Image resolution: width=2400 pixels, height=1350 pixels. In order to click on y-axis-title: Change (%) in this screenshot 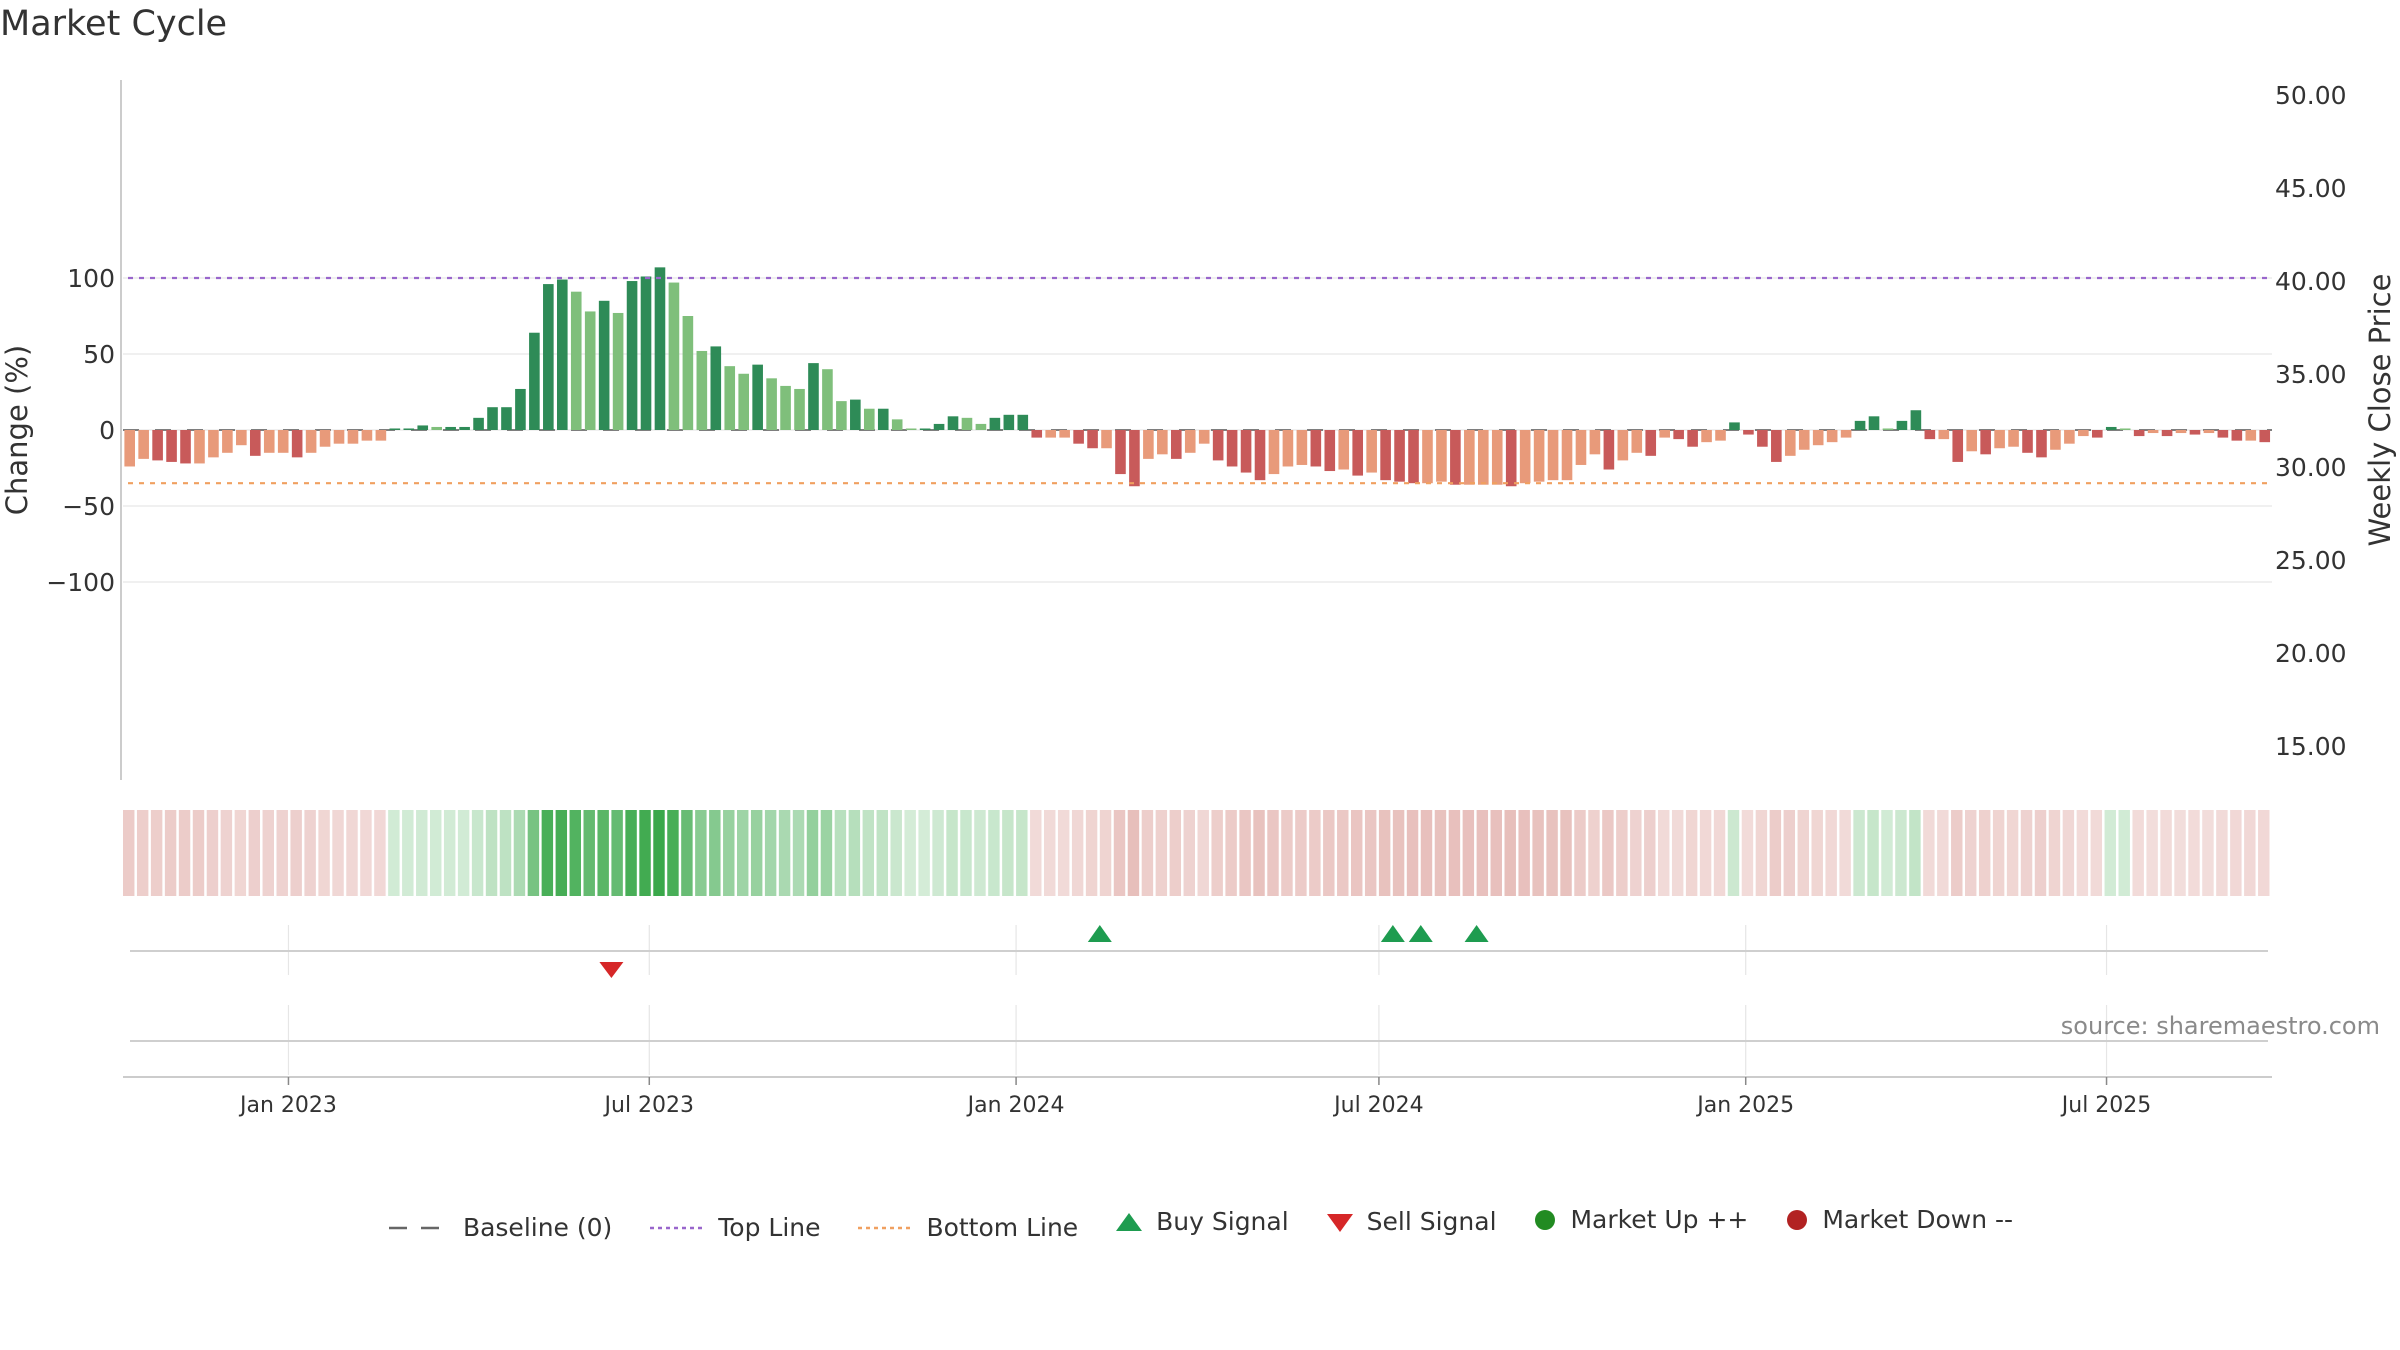, I will do `click(17, 430)`.